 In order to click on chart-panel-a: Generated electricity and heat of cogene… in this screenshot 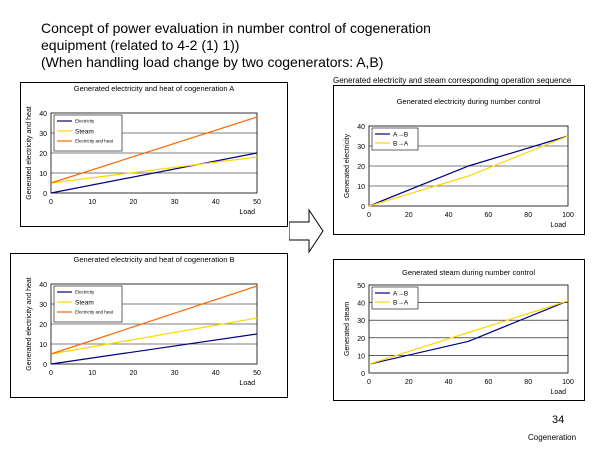, I will do `click(154, 154)`.